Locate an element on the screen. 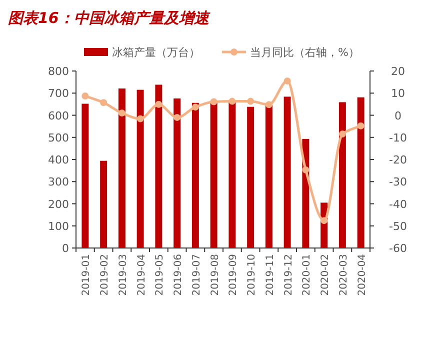 Image resolution: width=431 pixels, height=337 pixels. x-tick-label: 2019-07 is located at coordinates (196, 275).